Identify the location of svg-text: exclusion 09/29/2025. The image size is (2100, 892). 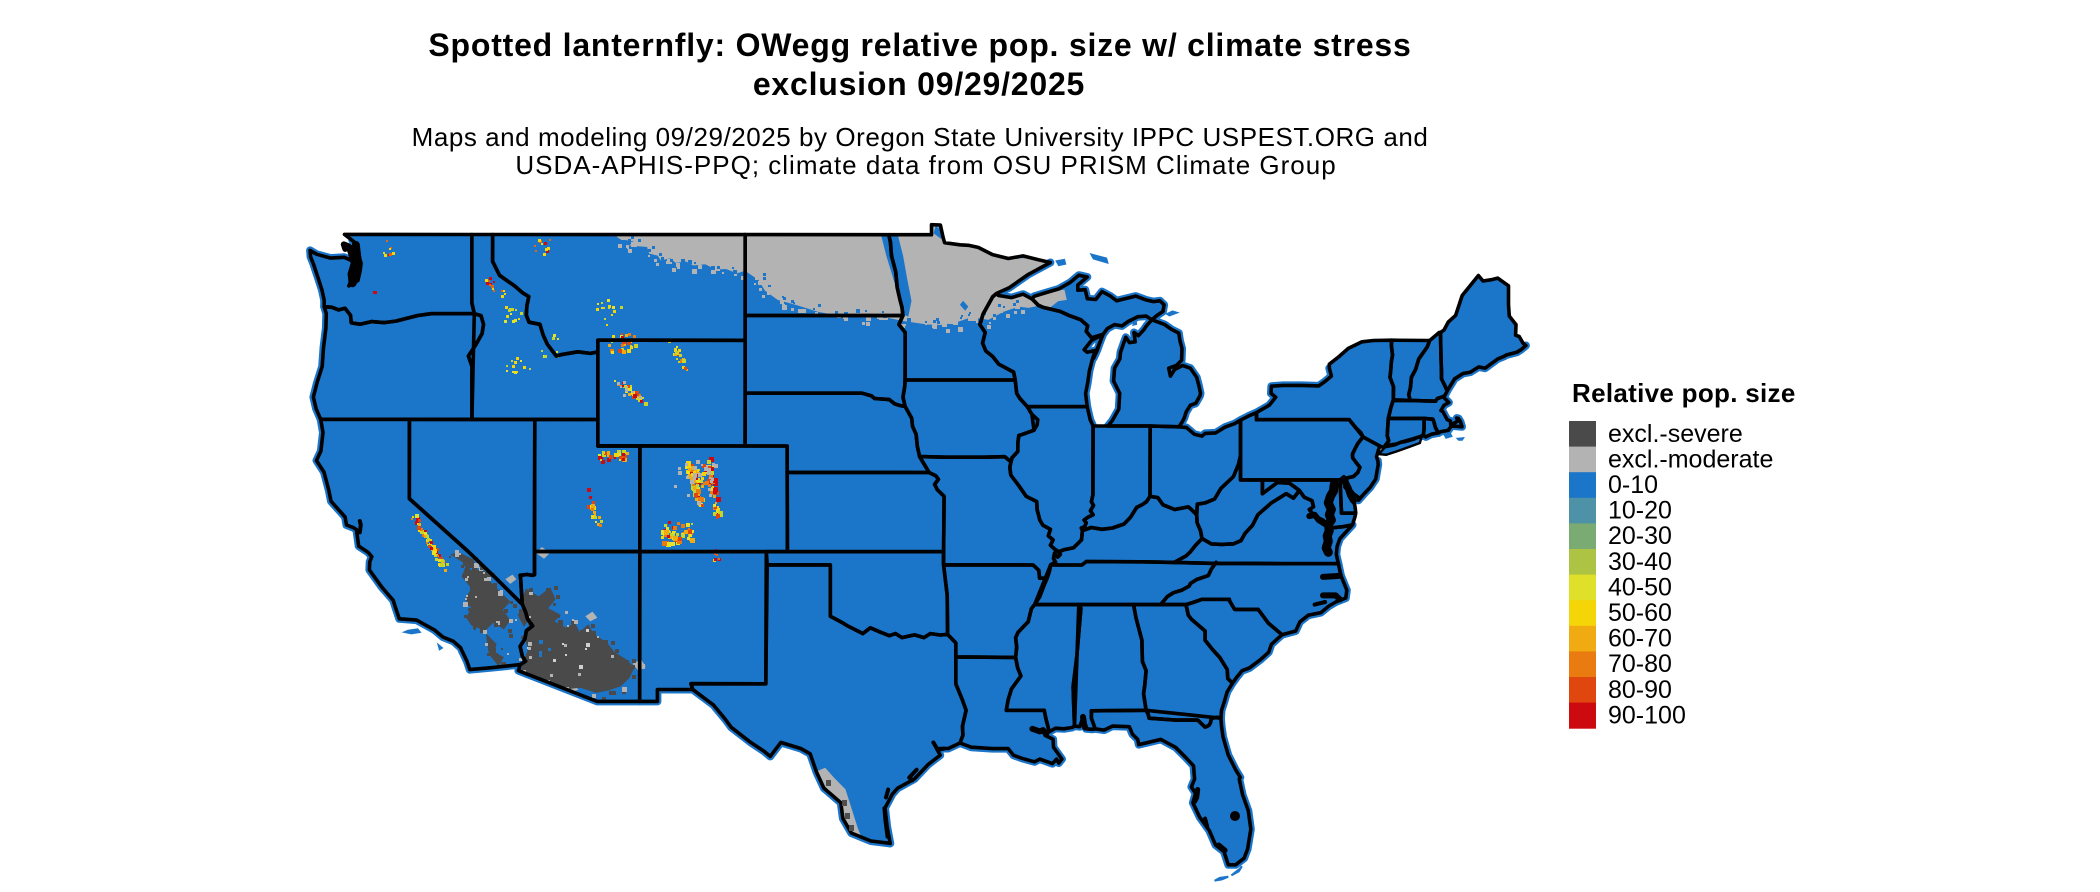
(919, 84).